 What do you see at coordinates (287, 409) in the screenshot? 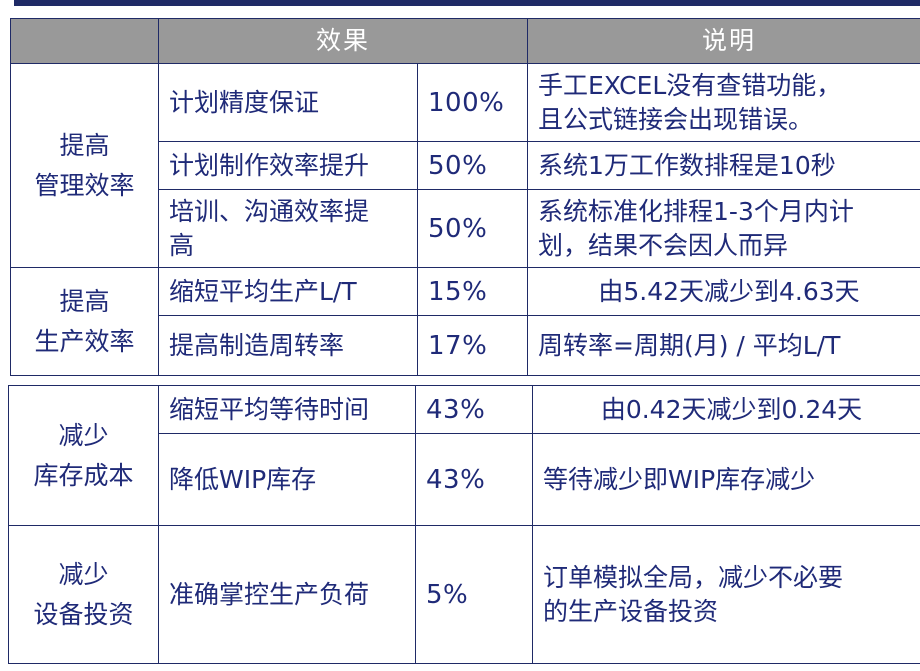
I see `item-cell: 缩短平均等待时间` at bounding box center [287, 409].